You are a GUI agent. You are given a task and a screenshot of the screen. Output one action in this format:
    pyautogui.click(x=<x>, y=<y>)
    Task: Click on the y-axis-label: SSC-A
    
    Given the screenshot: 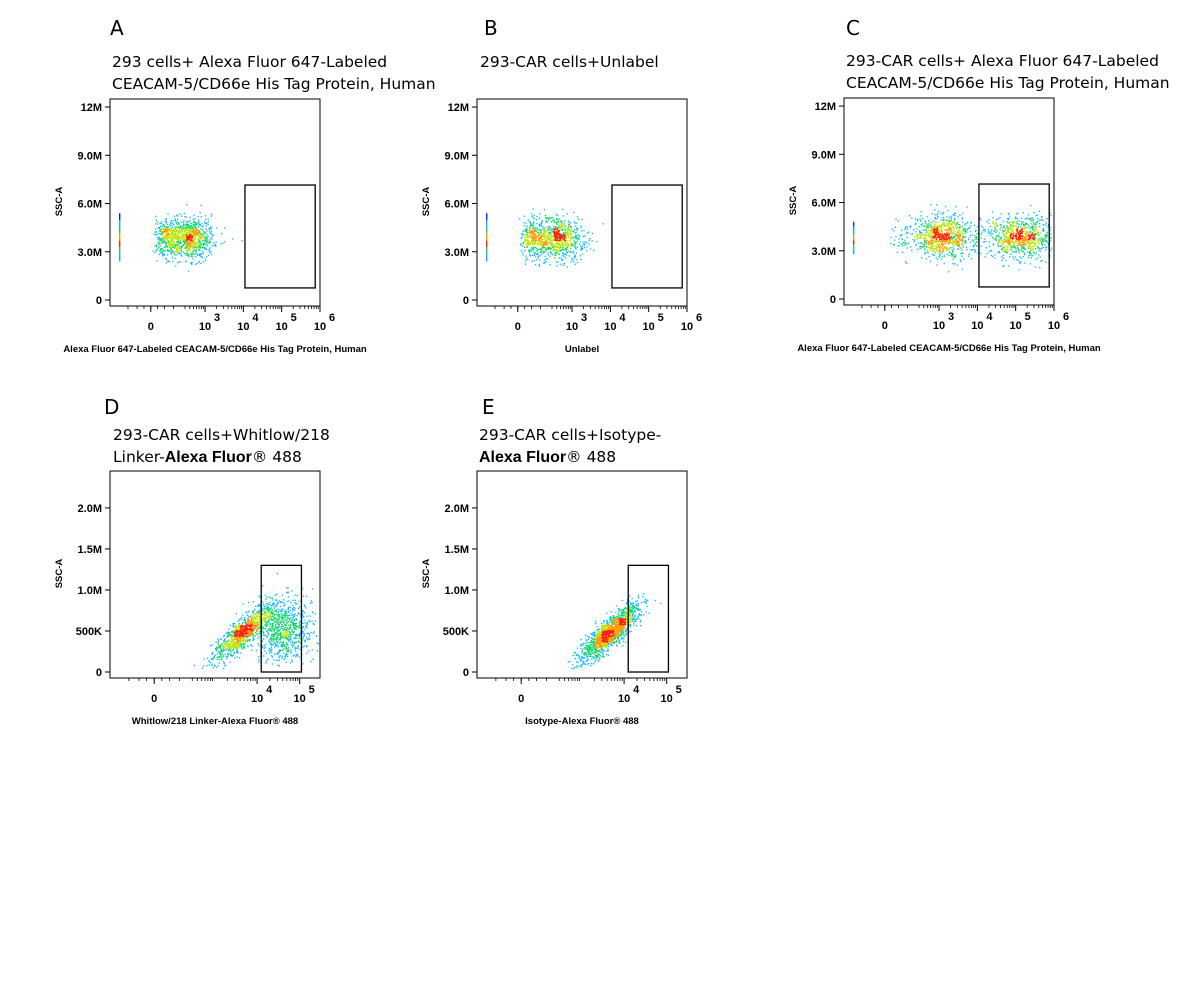 What is the action you would take?
    pyautogui.click(x=59, y=202)
    